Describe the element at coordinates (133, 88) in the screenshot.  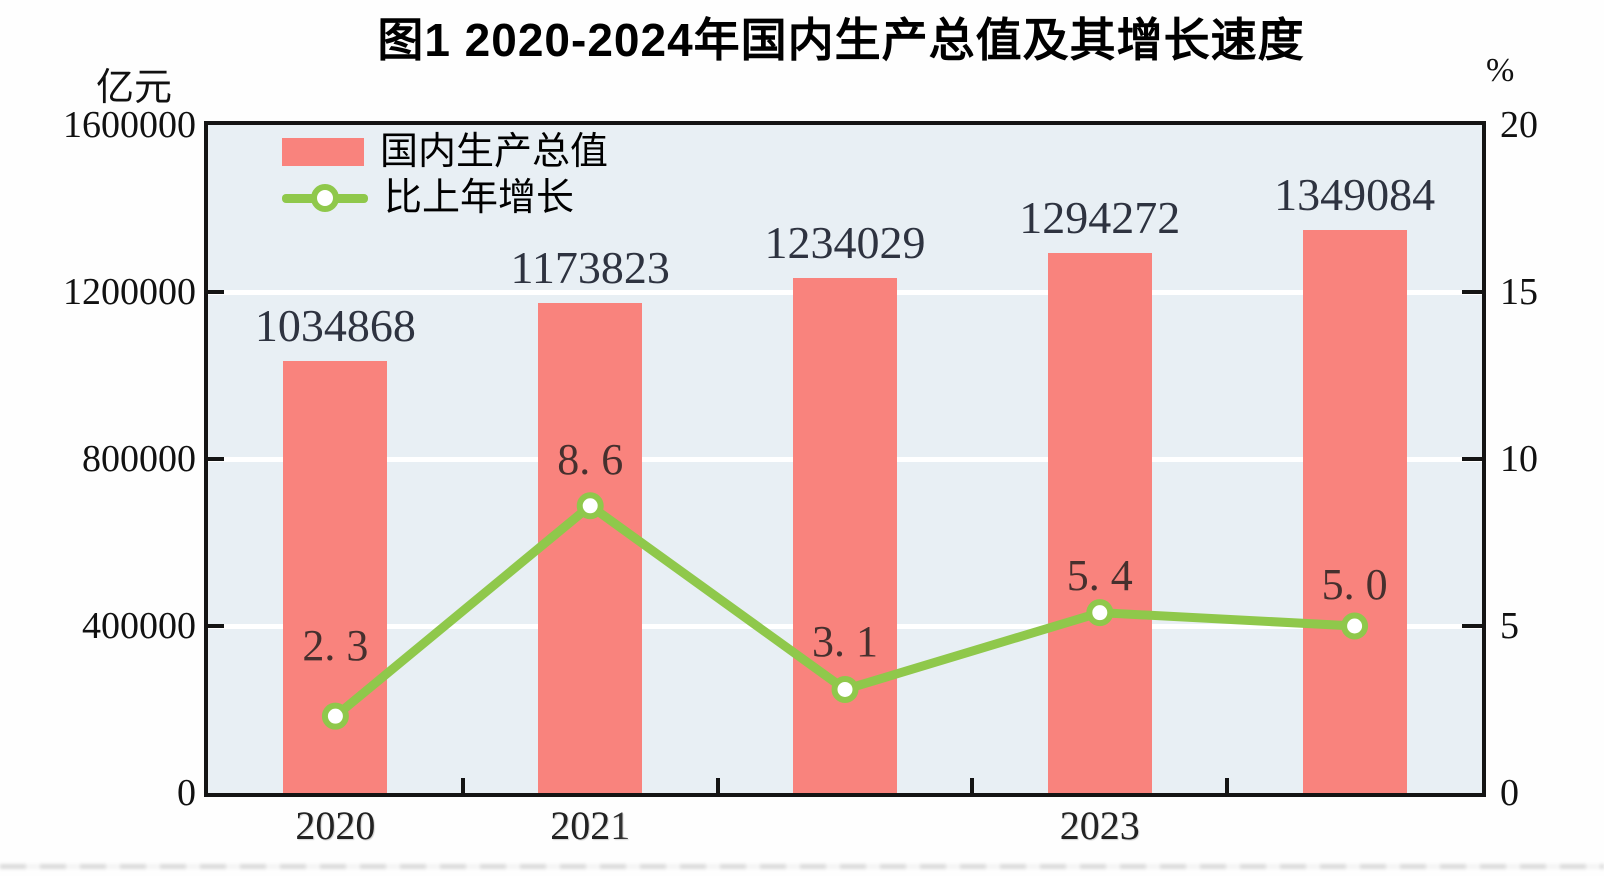
I see `left-axis-unit-label: 亿元` at that location.